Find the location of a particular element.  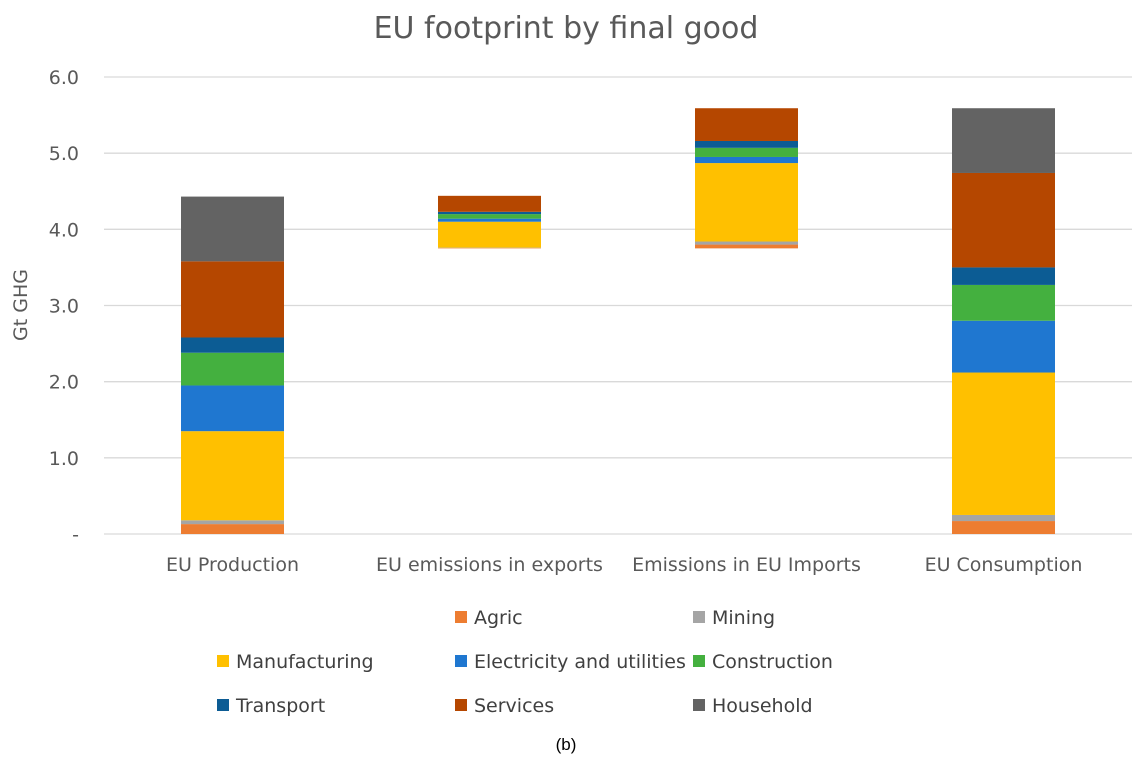

legend-label: Services is located at coordinates (514, 706).